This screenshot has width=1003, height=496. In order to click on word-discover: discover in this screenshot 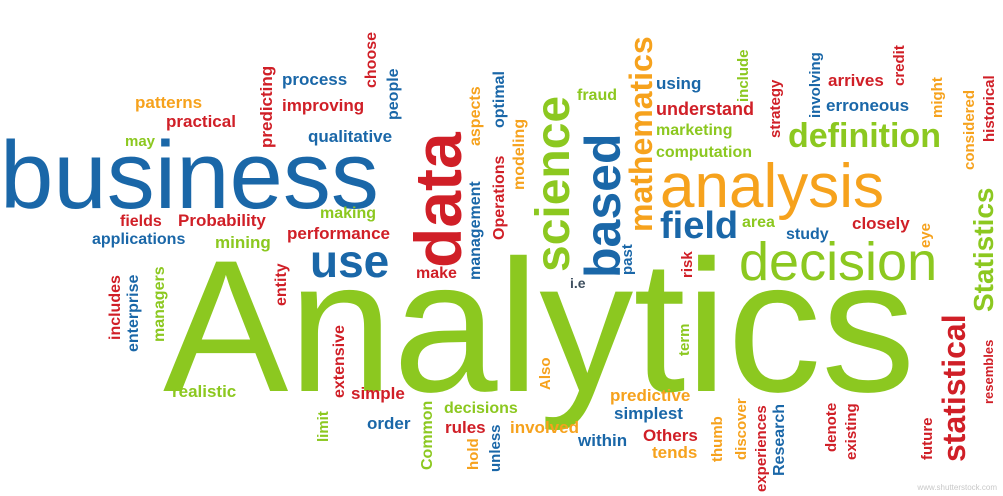, I will do `click(741, 429)`.